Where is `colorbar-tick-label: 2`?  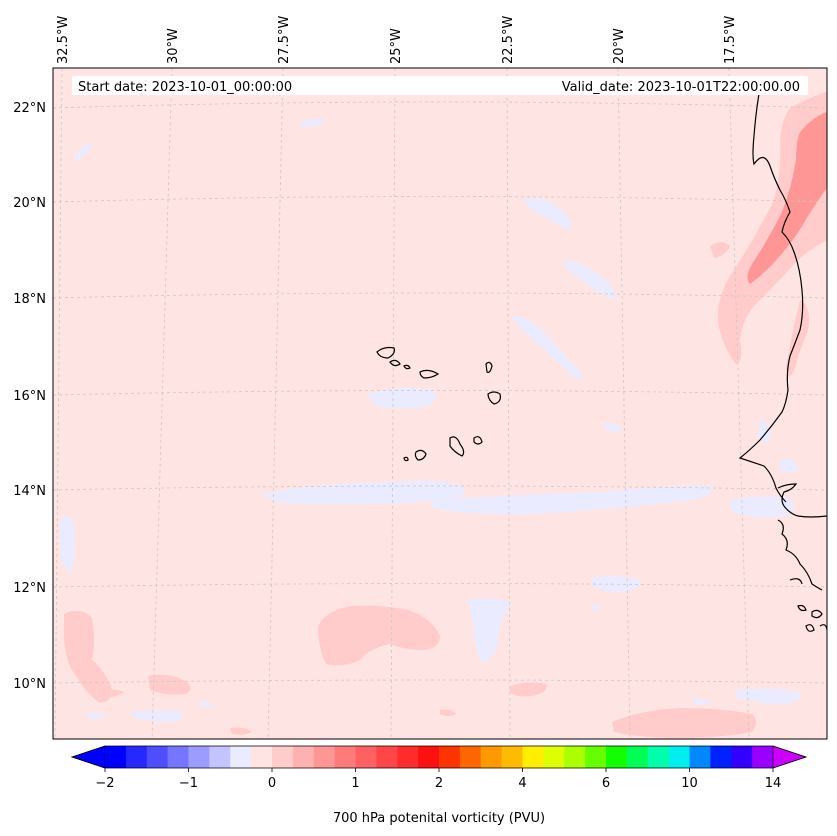
colorbar-tick-label: 2 is located at coordinates (439, 783).